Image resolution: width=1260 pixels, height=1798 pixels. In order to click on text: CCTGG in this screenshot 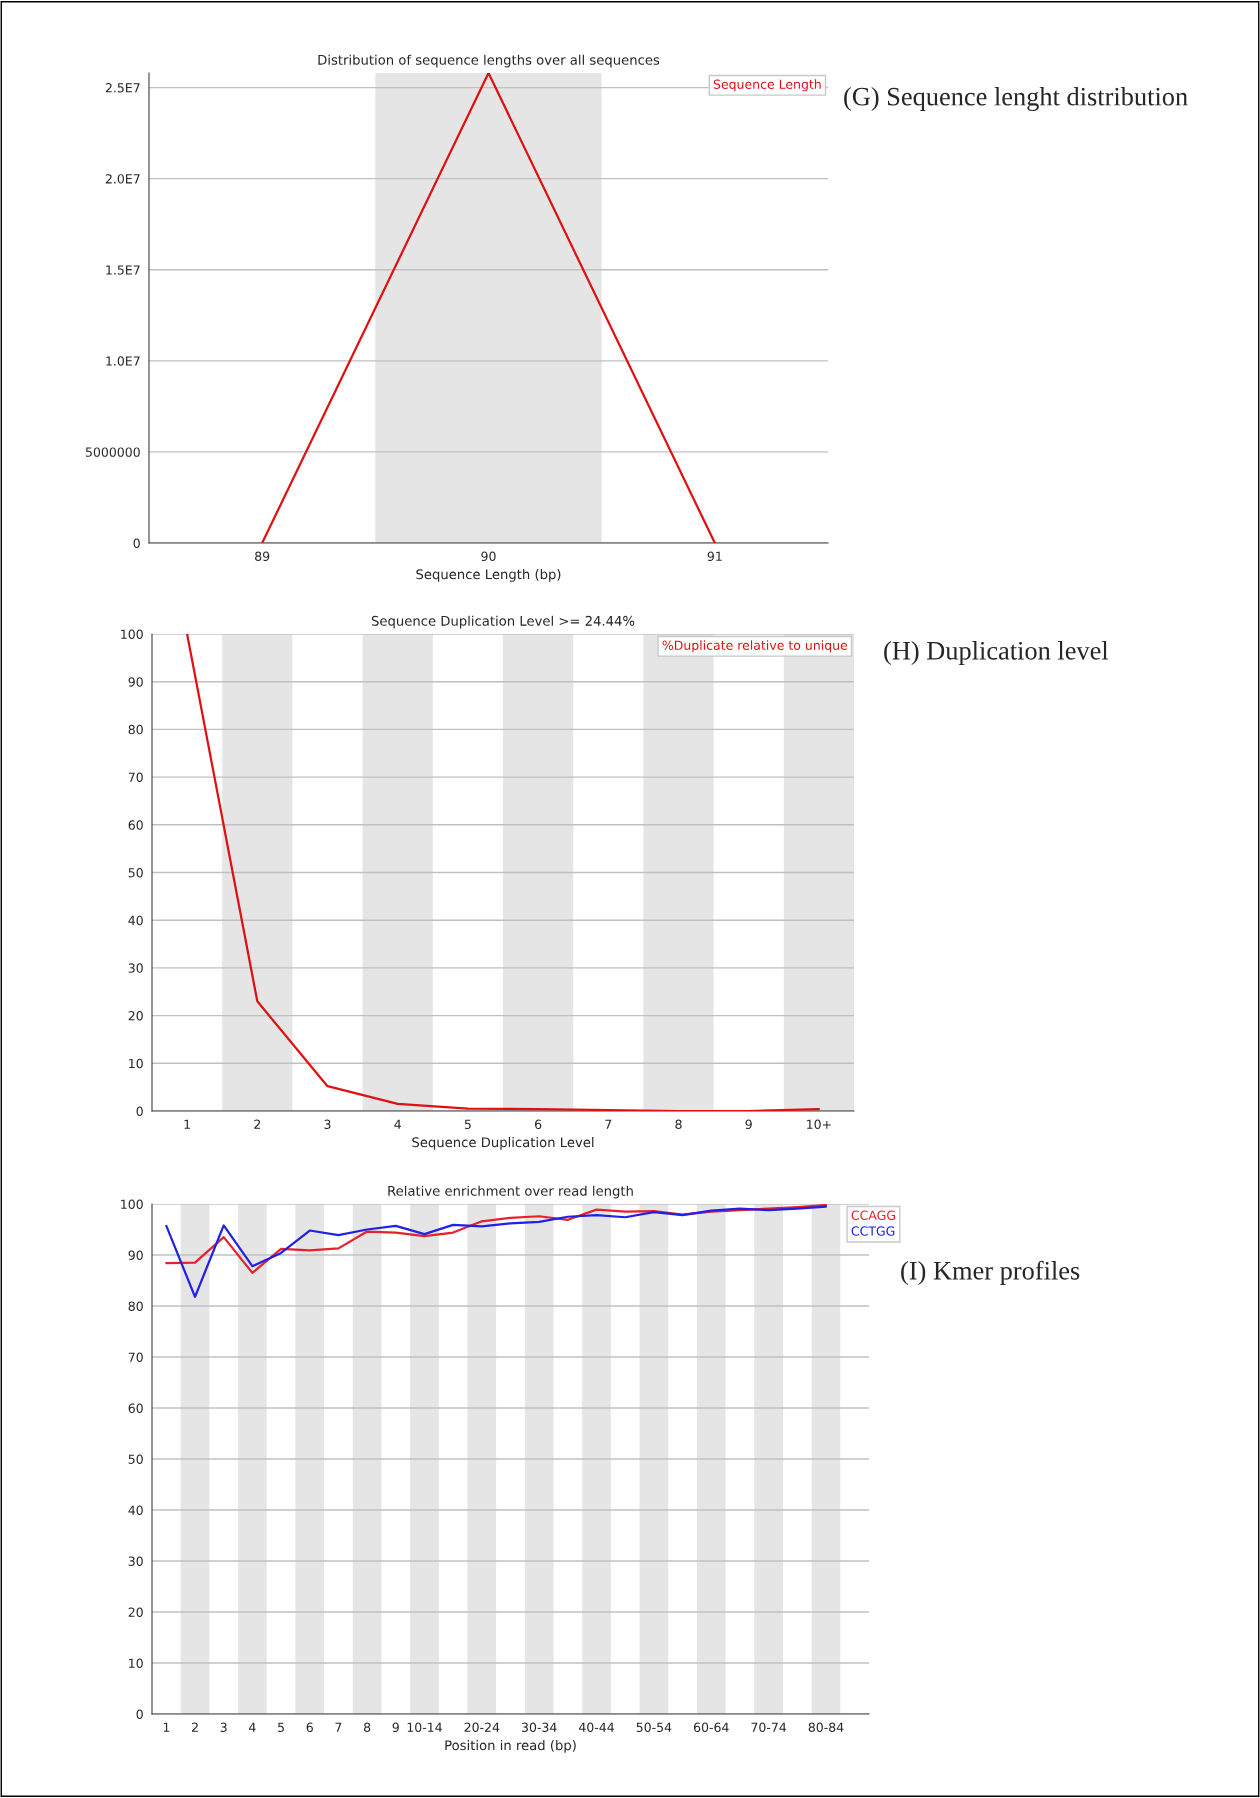, I will do `click(873, 1231)`.